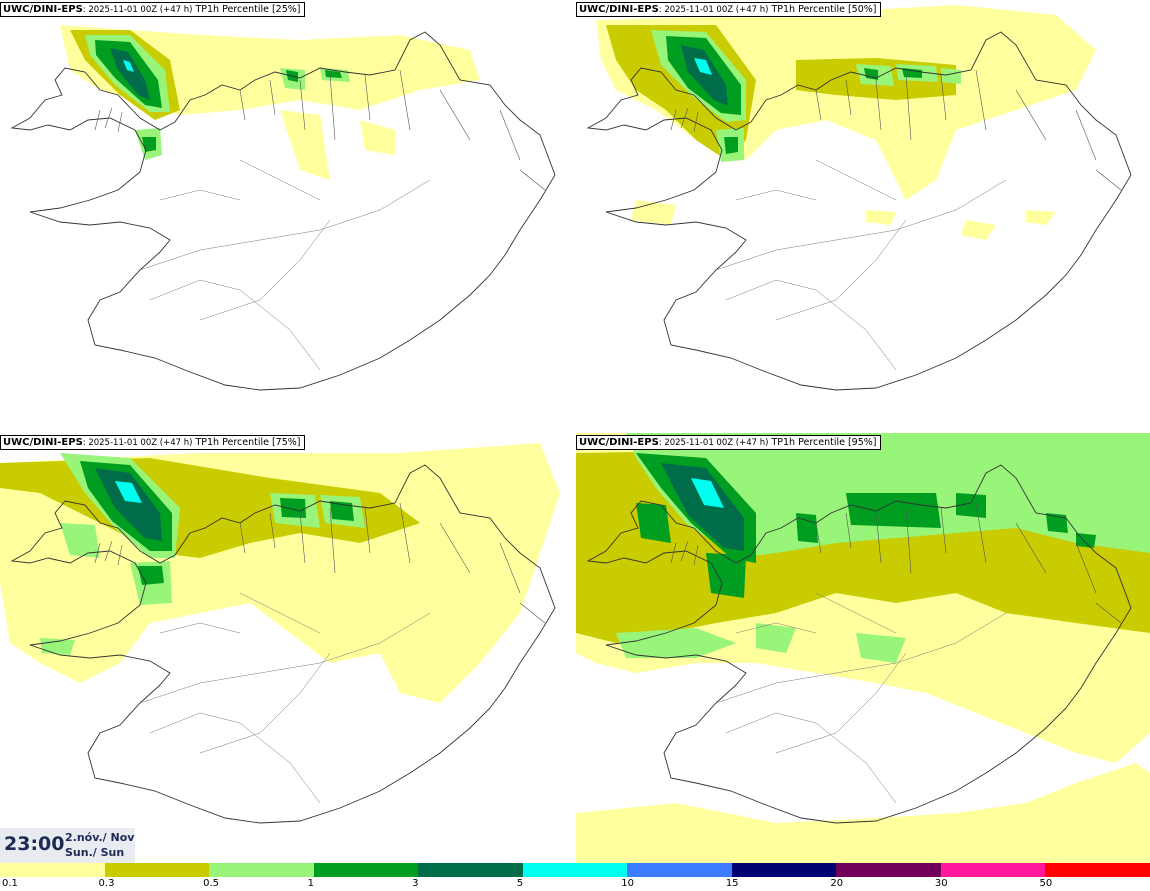  Describe the element at coordinates (95, 852) in the screenshot. I see `valid-day: Sun./ Sun` at that location.